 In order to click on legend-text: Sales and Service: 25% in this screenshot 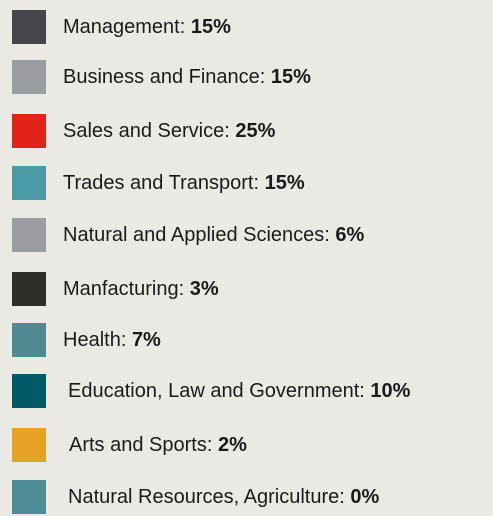, I will do `click(169, 131)`.